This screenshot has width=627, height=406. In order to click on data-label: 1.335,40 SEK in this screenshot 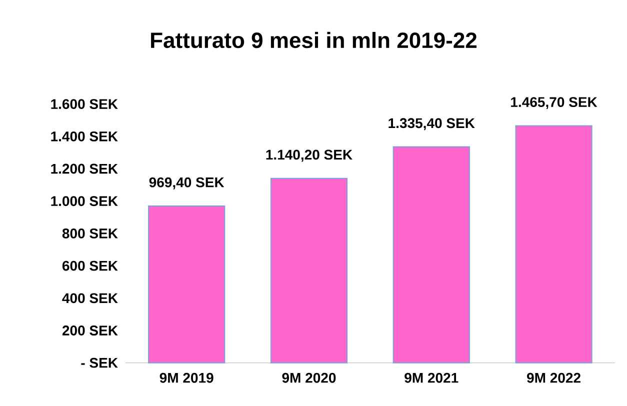, I will do `click(431, 124)`.